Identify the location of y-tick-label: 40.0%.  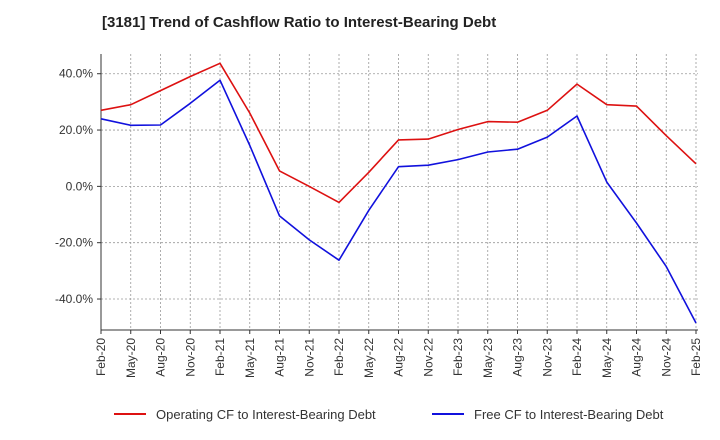
(76, 74).